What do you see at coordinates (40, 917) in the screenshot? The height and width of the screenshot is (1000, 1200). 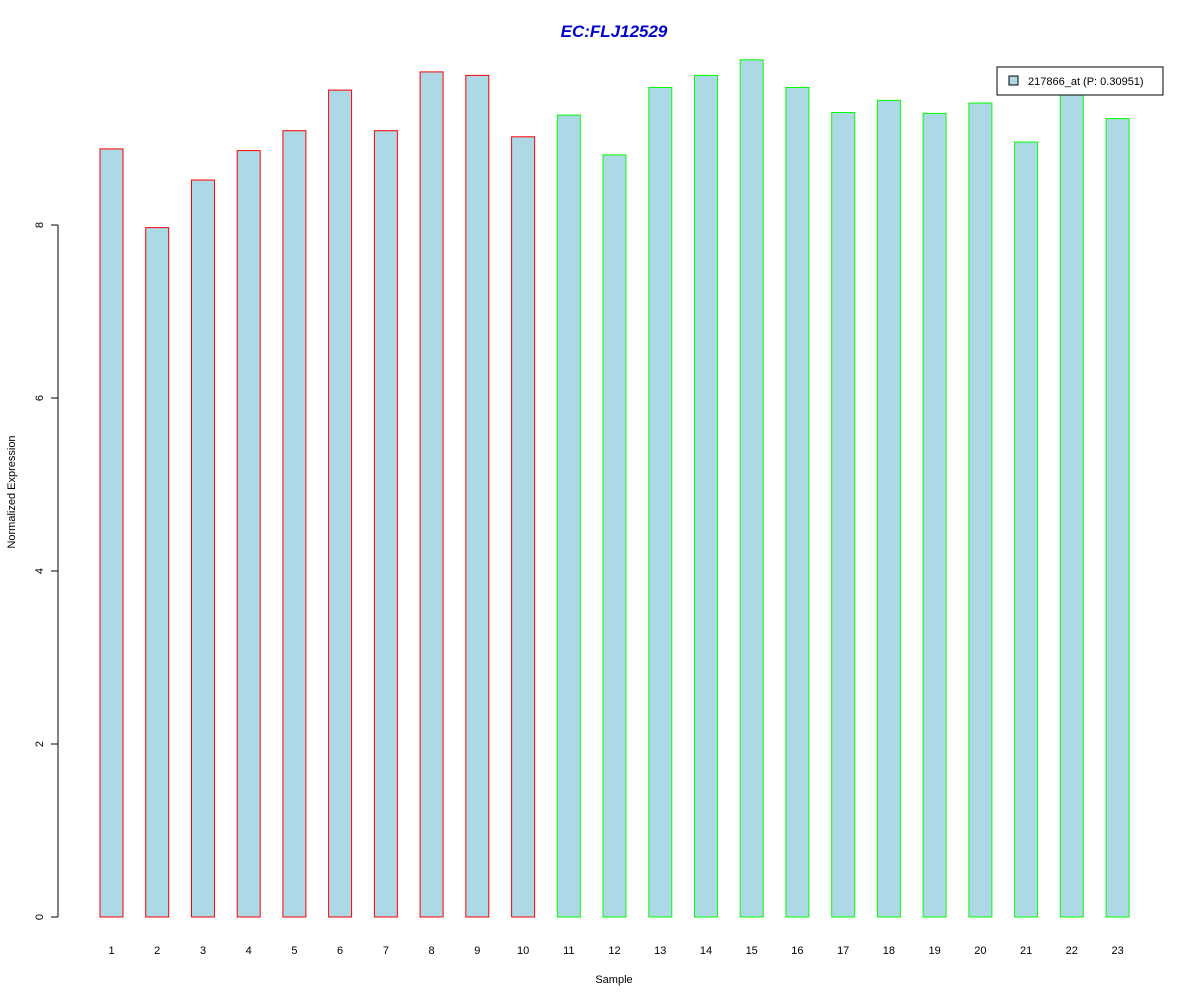 I see `y-tick-label: 0` at bounding box center [40, 917].